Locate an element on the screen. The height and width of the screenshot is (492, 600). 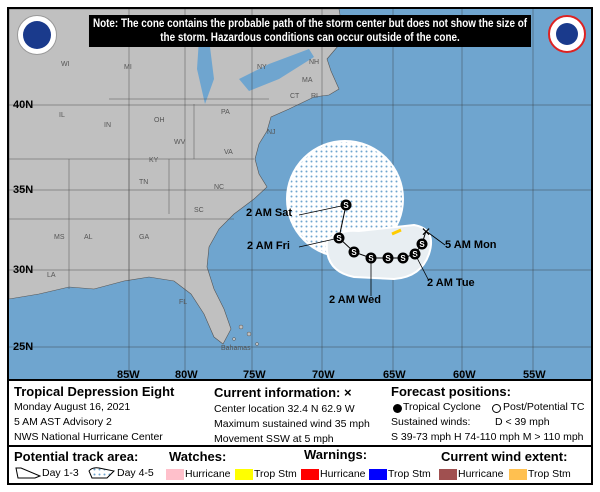
center-location: Center location 32.4 N 62.9 W is located at coordinates (284, 409).